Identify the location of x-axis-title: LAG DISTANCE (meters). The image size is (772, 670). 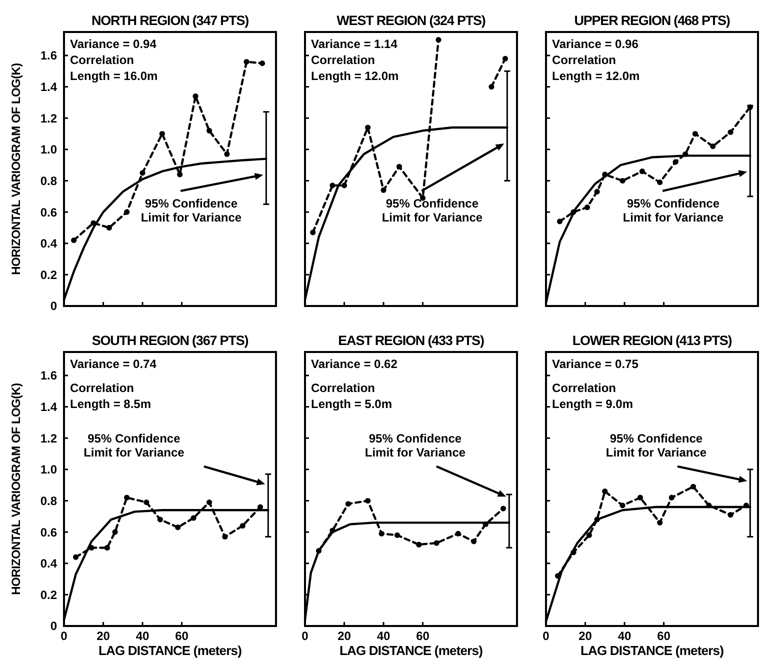
(411, 650).